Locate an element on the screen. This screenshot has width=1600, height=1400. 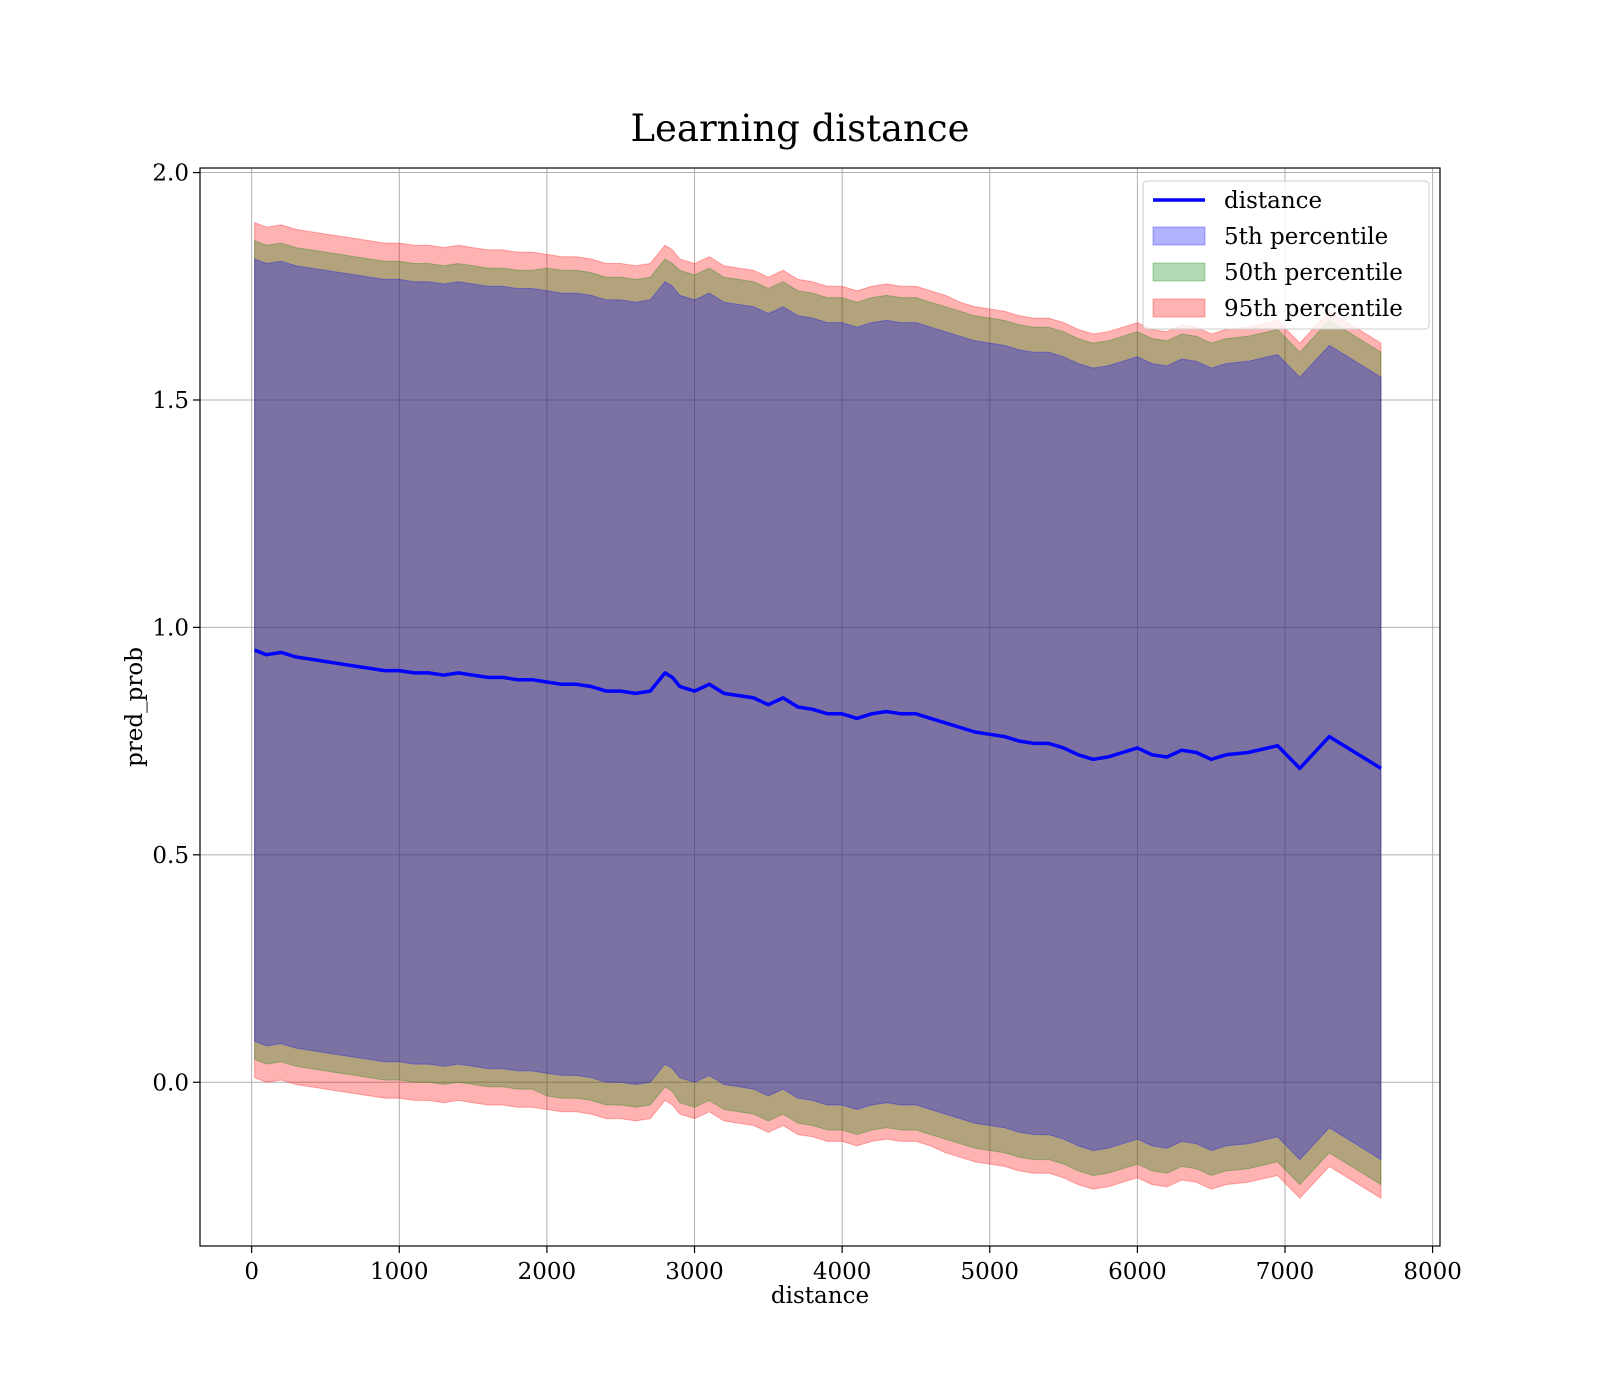
x-tick-label: 5000 is located at coordinates (989, 1272).